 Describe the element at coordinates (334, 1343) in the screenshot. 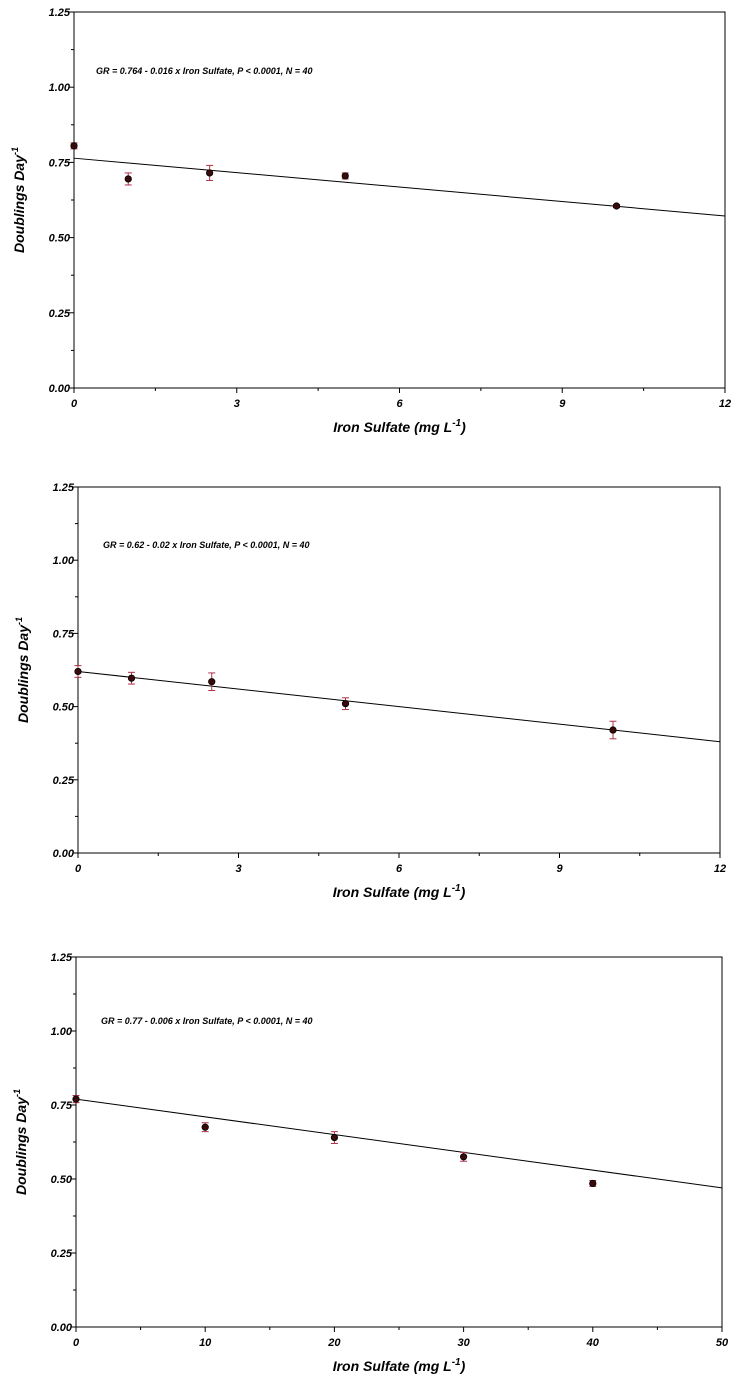

I see `x-tick-label: 20` at that location.